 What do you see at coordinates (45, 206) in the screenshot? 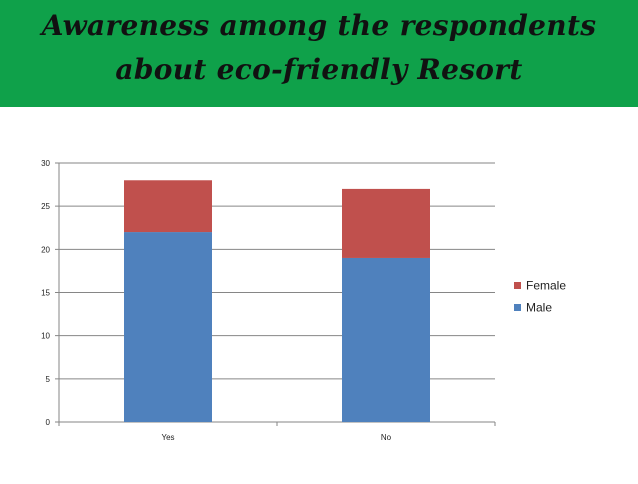
I see `y-tick-label: 25` at bounding box center [45, 206].